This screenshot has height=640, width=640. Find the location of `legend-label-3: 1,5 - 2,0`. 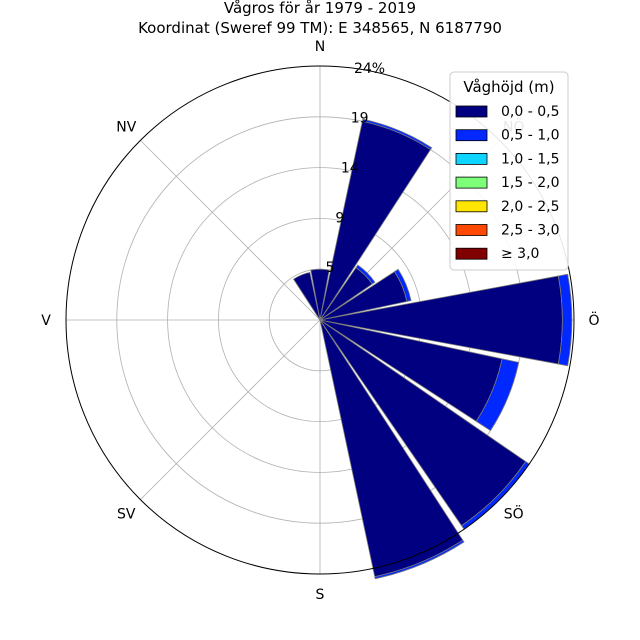

legend-label-3: 1,5 - 2,0 is located at coordinates (530, 183).